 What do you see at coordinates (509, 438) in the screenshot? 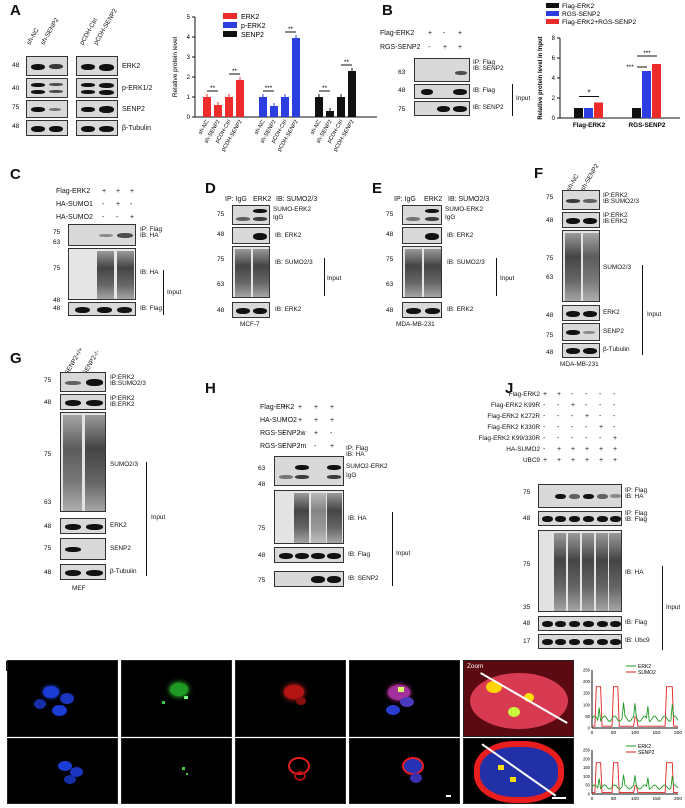
I see `condition-label: Flag-ERK2 K99/330R` at bounding box center [509, 438].